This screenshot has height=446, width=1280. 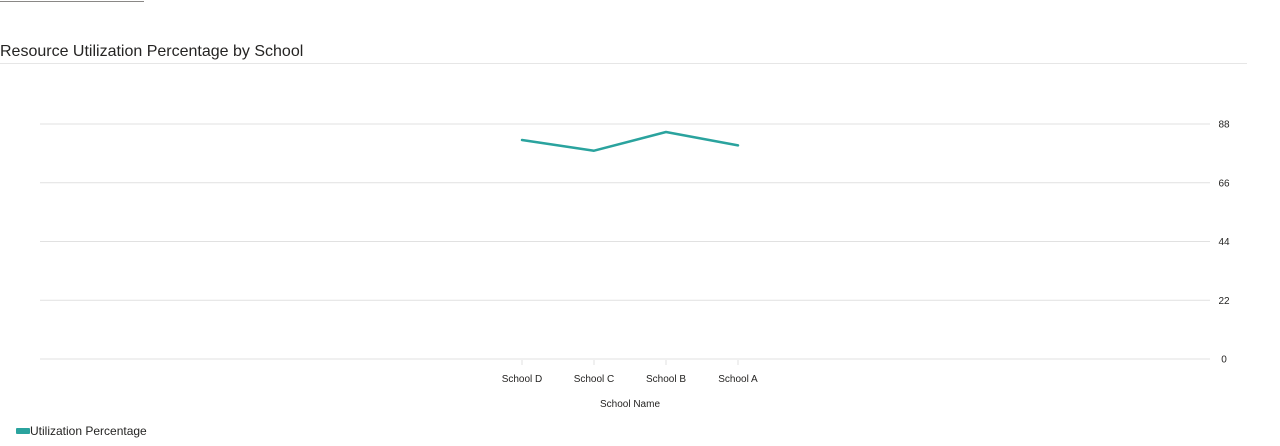 What do you see at coordinates (1224, 125) in the screenshot?
I see `y-tick-label-88: 88` at bounding box center [1224, 125].